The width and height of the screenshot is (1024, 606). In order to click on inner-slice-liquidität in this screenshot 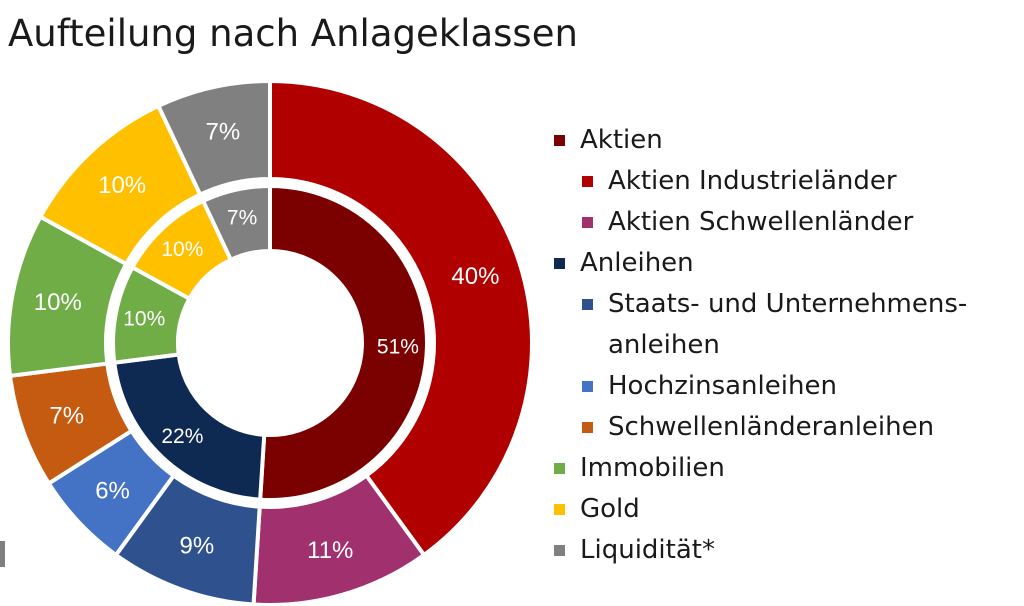, I will do `click(236, 223)`.